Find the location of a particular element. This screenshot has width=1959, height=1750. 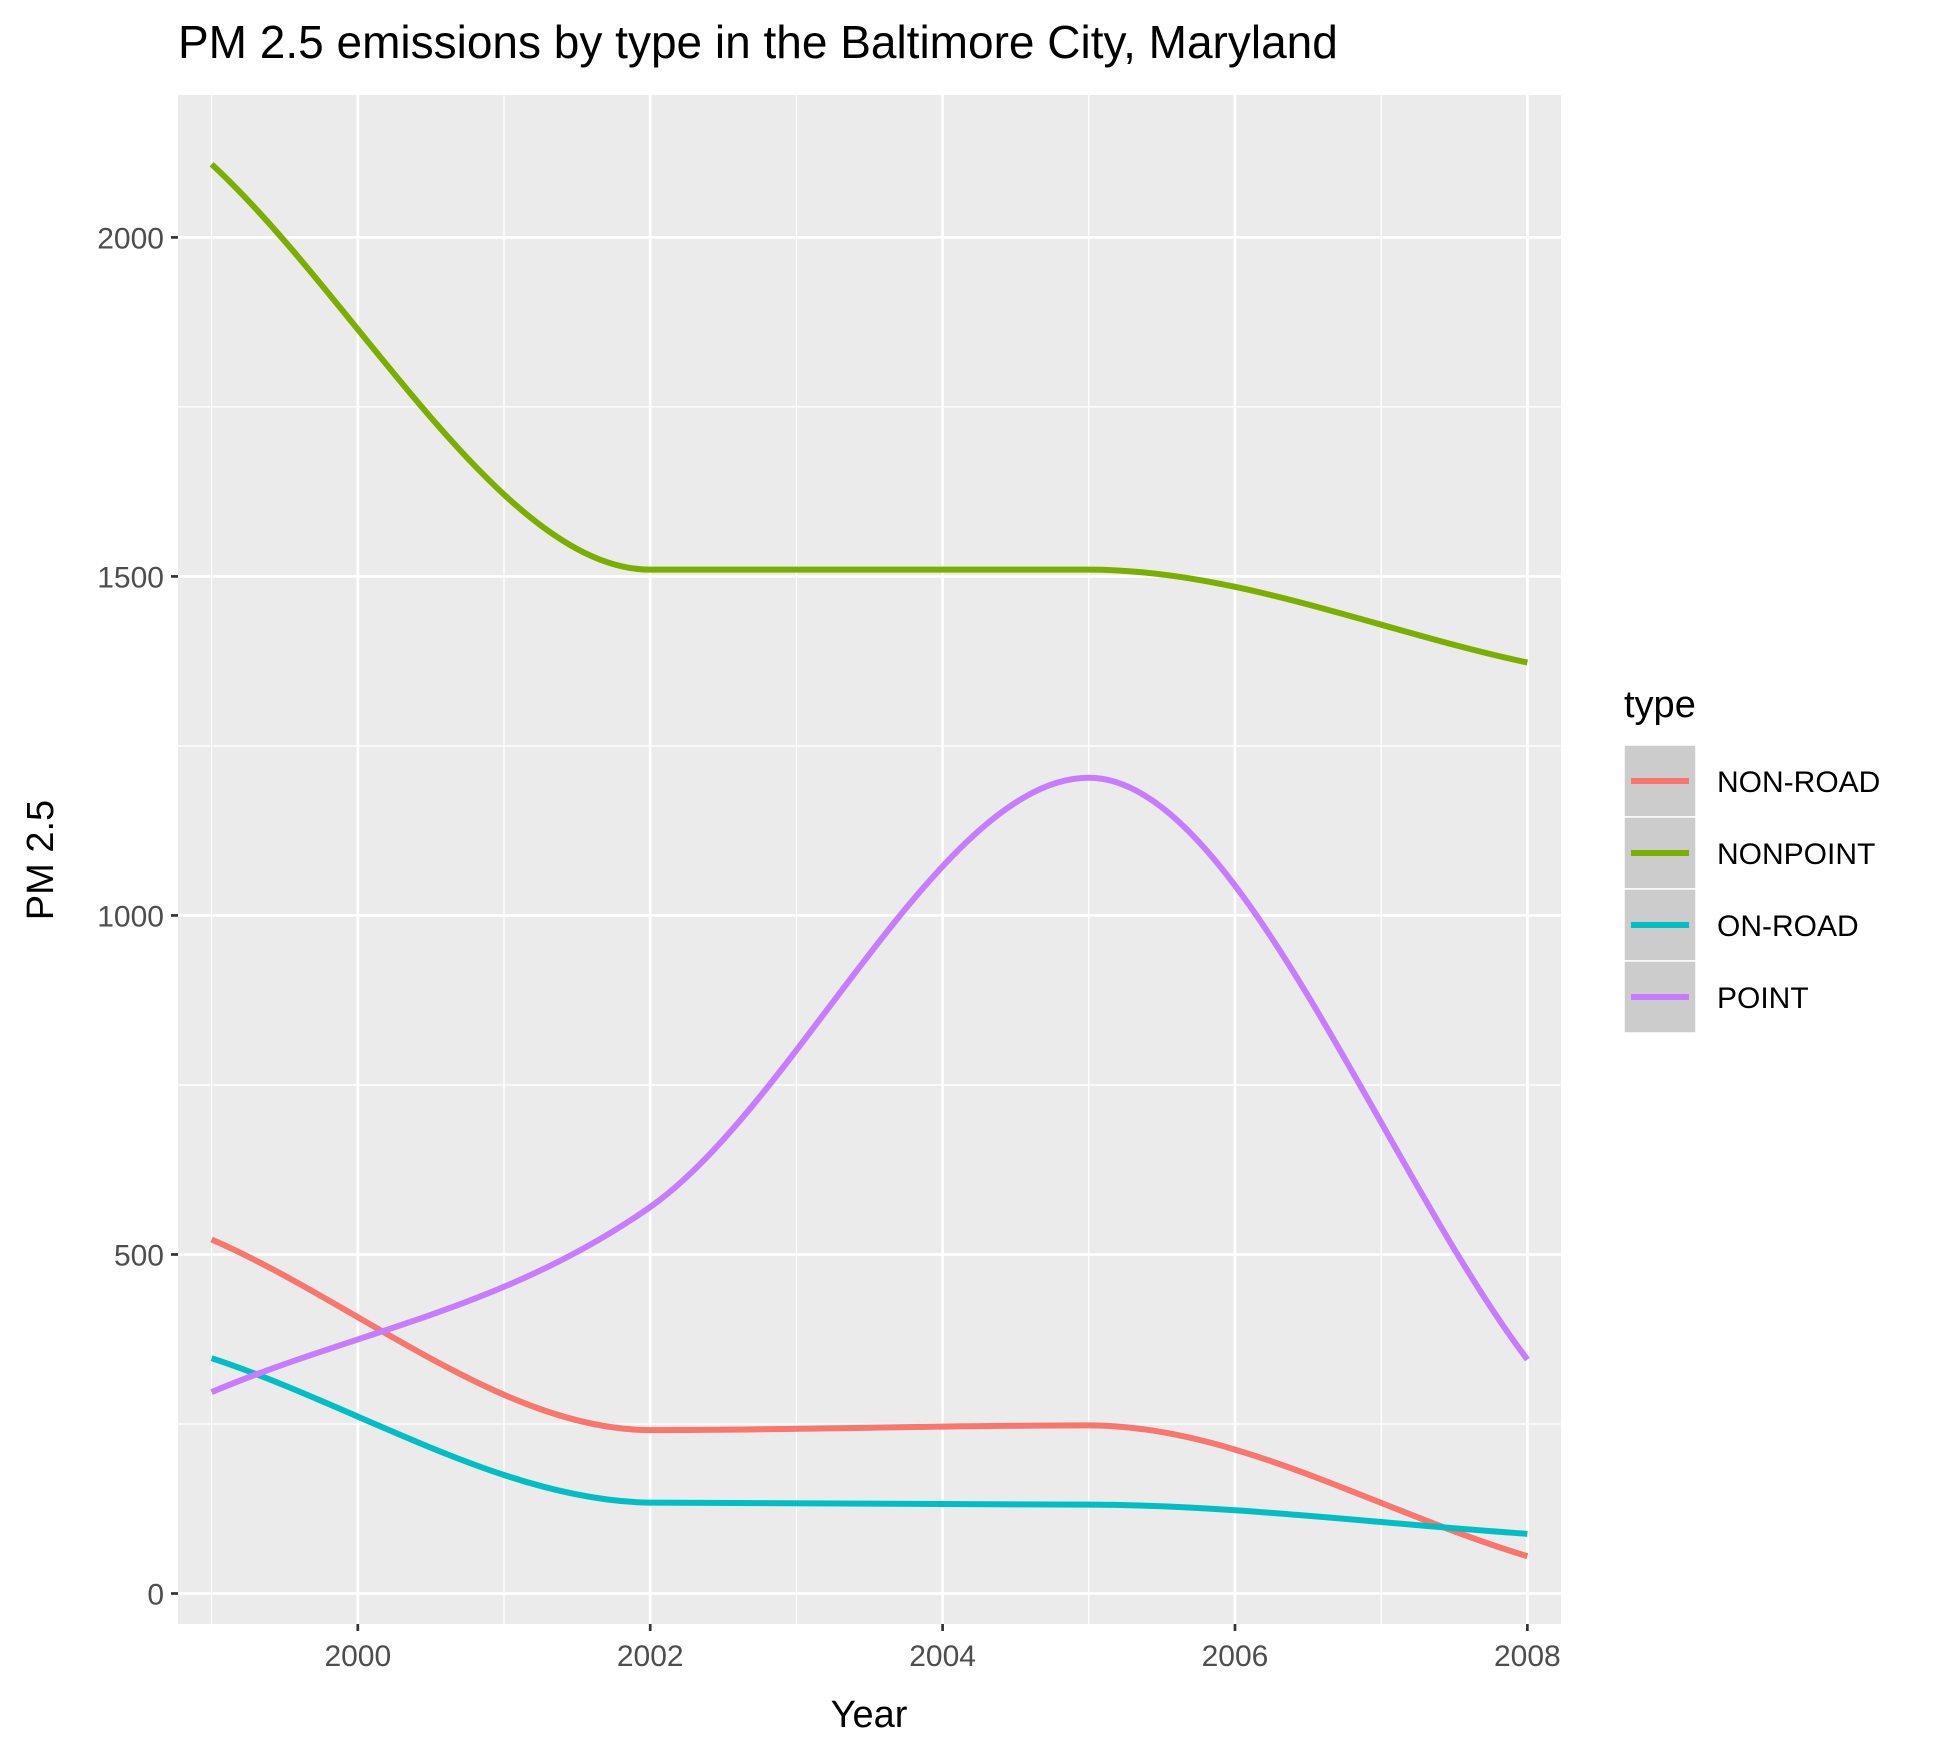

series-line-non-road is located at coordinates (869, 1398).